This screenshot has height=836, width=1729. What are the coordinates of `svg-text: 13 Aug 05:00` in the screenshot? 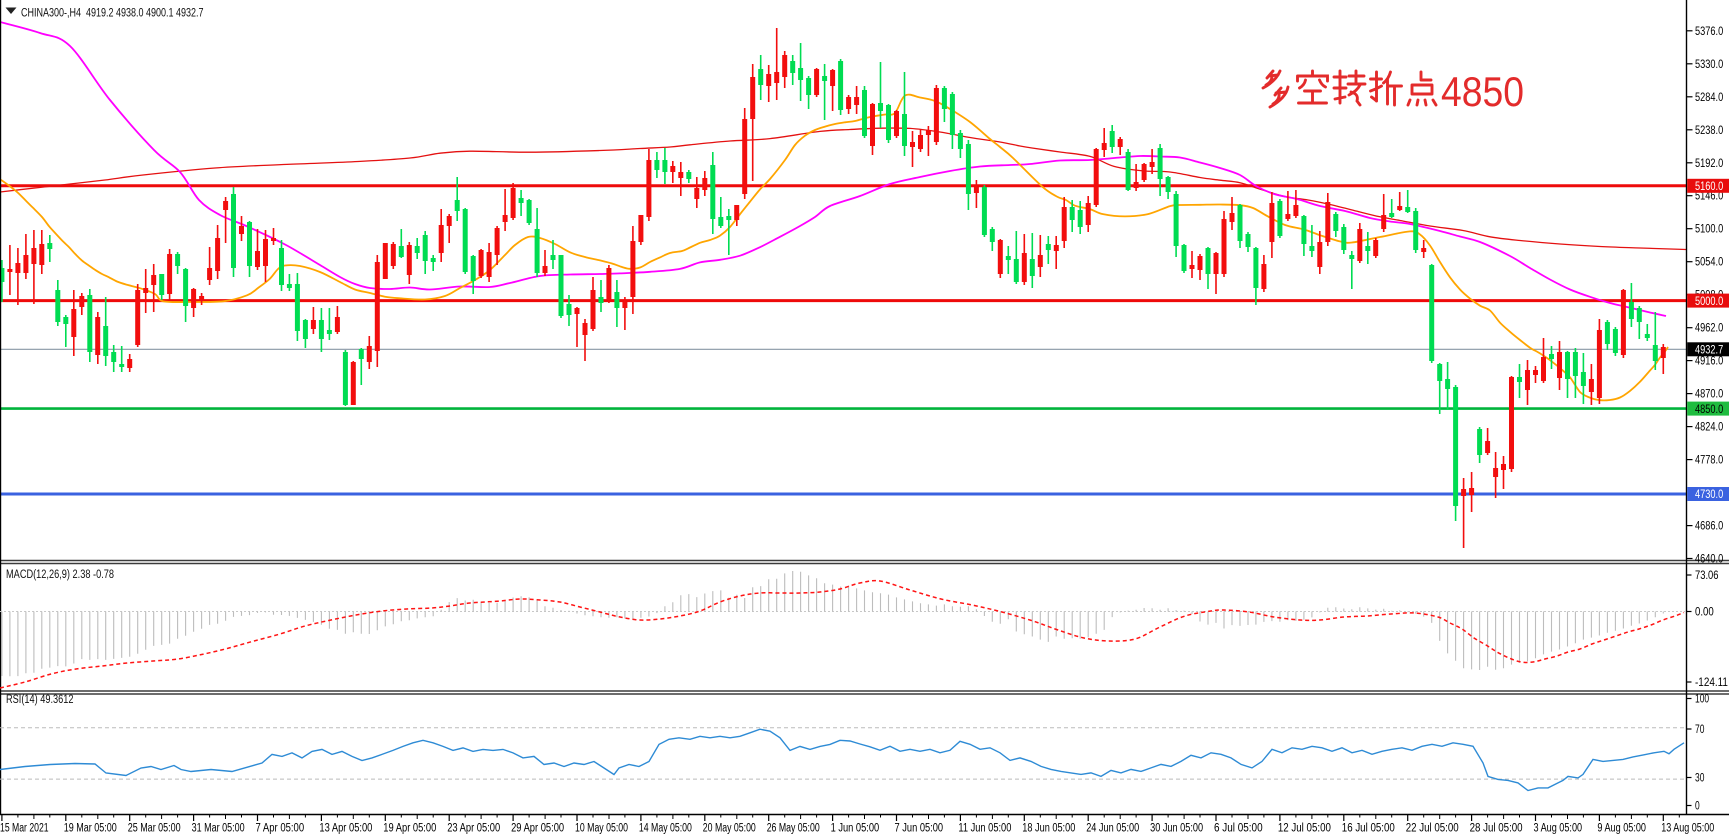 It's located at (1687, 829).